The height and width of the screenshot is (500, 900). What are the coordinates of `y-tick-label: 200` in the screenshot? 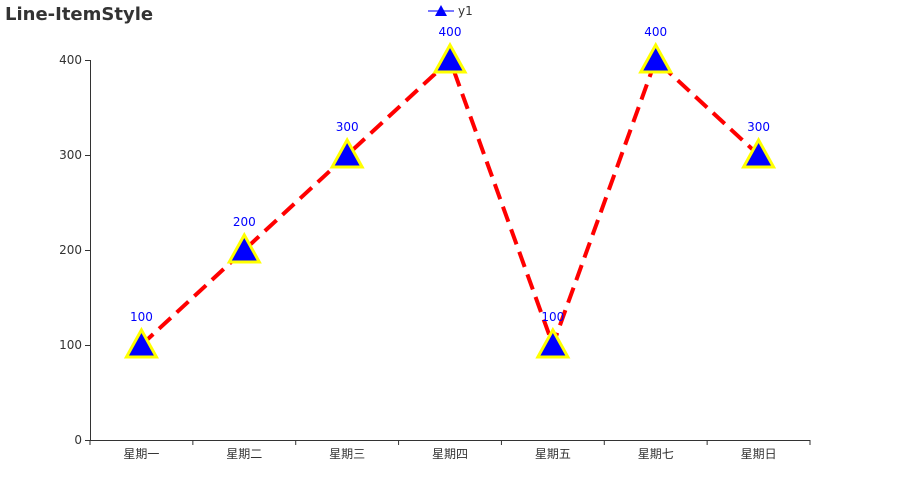 It's located at (70, 250).